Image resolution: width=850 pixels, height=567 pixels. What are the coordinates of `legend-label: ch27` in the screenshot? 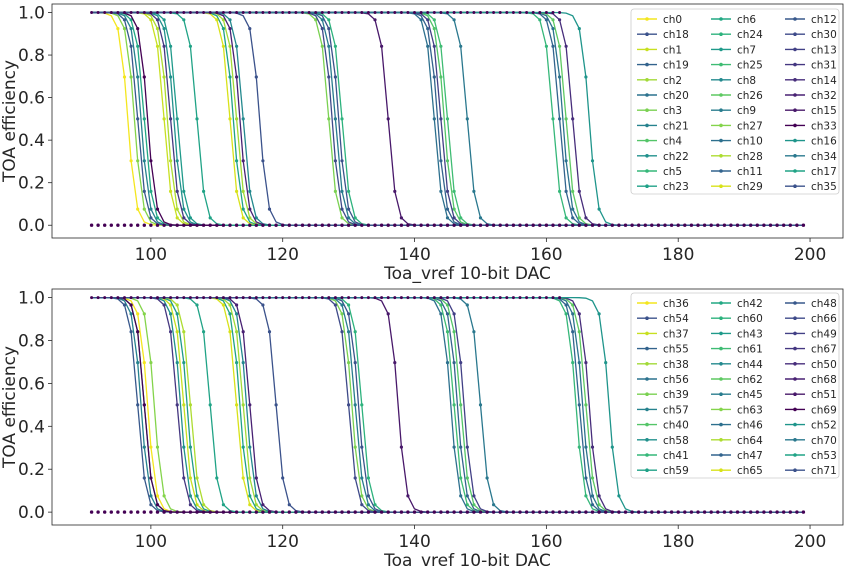 It's located at (750, 126).